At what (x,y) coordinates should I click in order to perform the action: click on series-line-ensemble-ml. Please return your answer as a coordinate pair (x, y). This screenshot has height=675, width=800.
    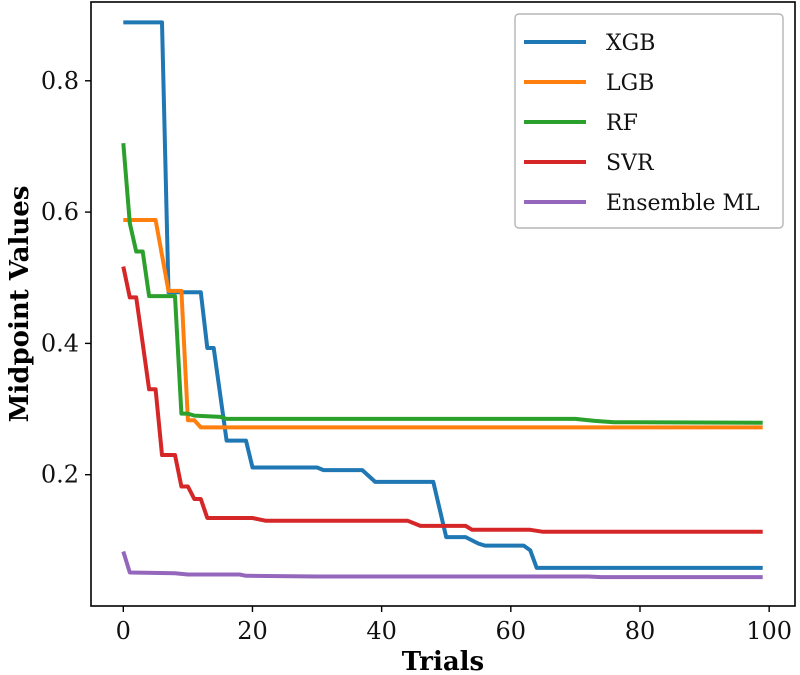
    Looking at the image, I should click on (442, 565).